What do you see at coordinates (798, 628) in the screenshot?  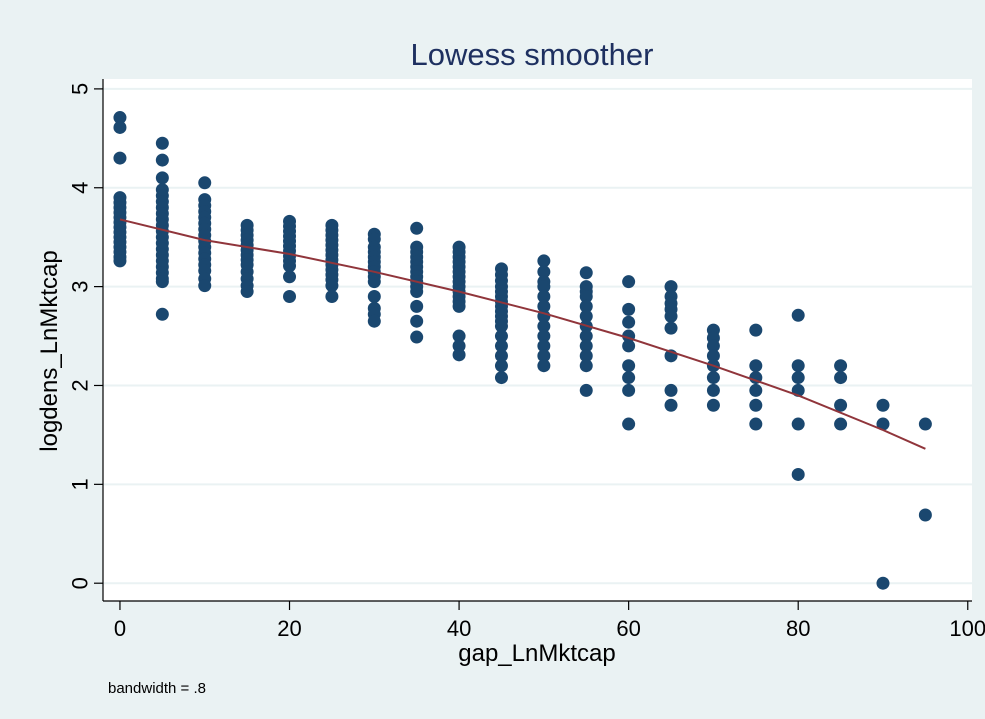 I see `x-tick-label-80: 80` at bounding box center [798, 628].